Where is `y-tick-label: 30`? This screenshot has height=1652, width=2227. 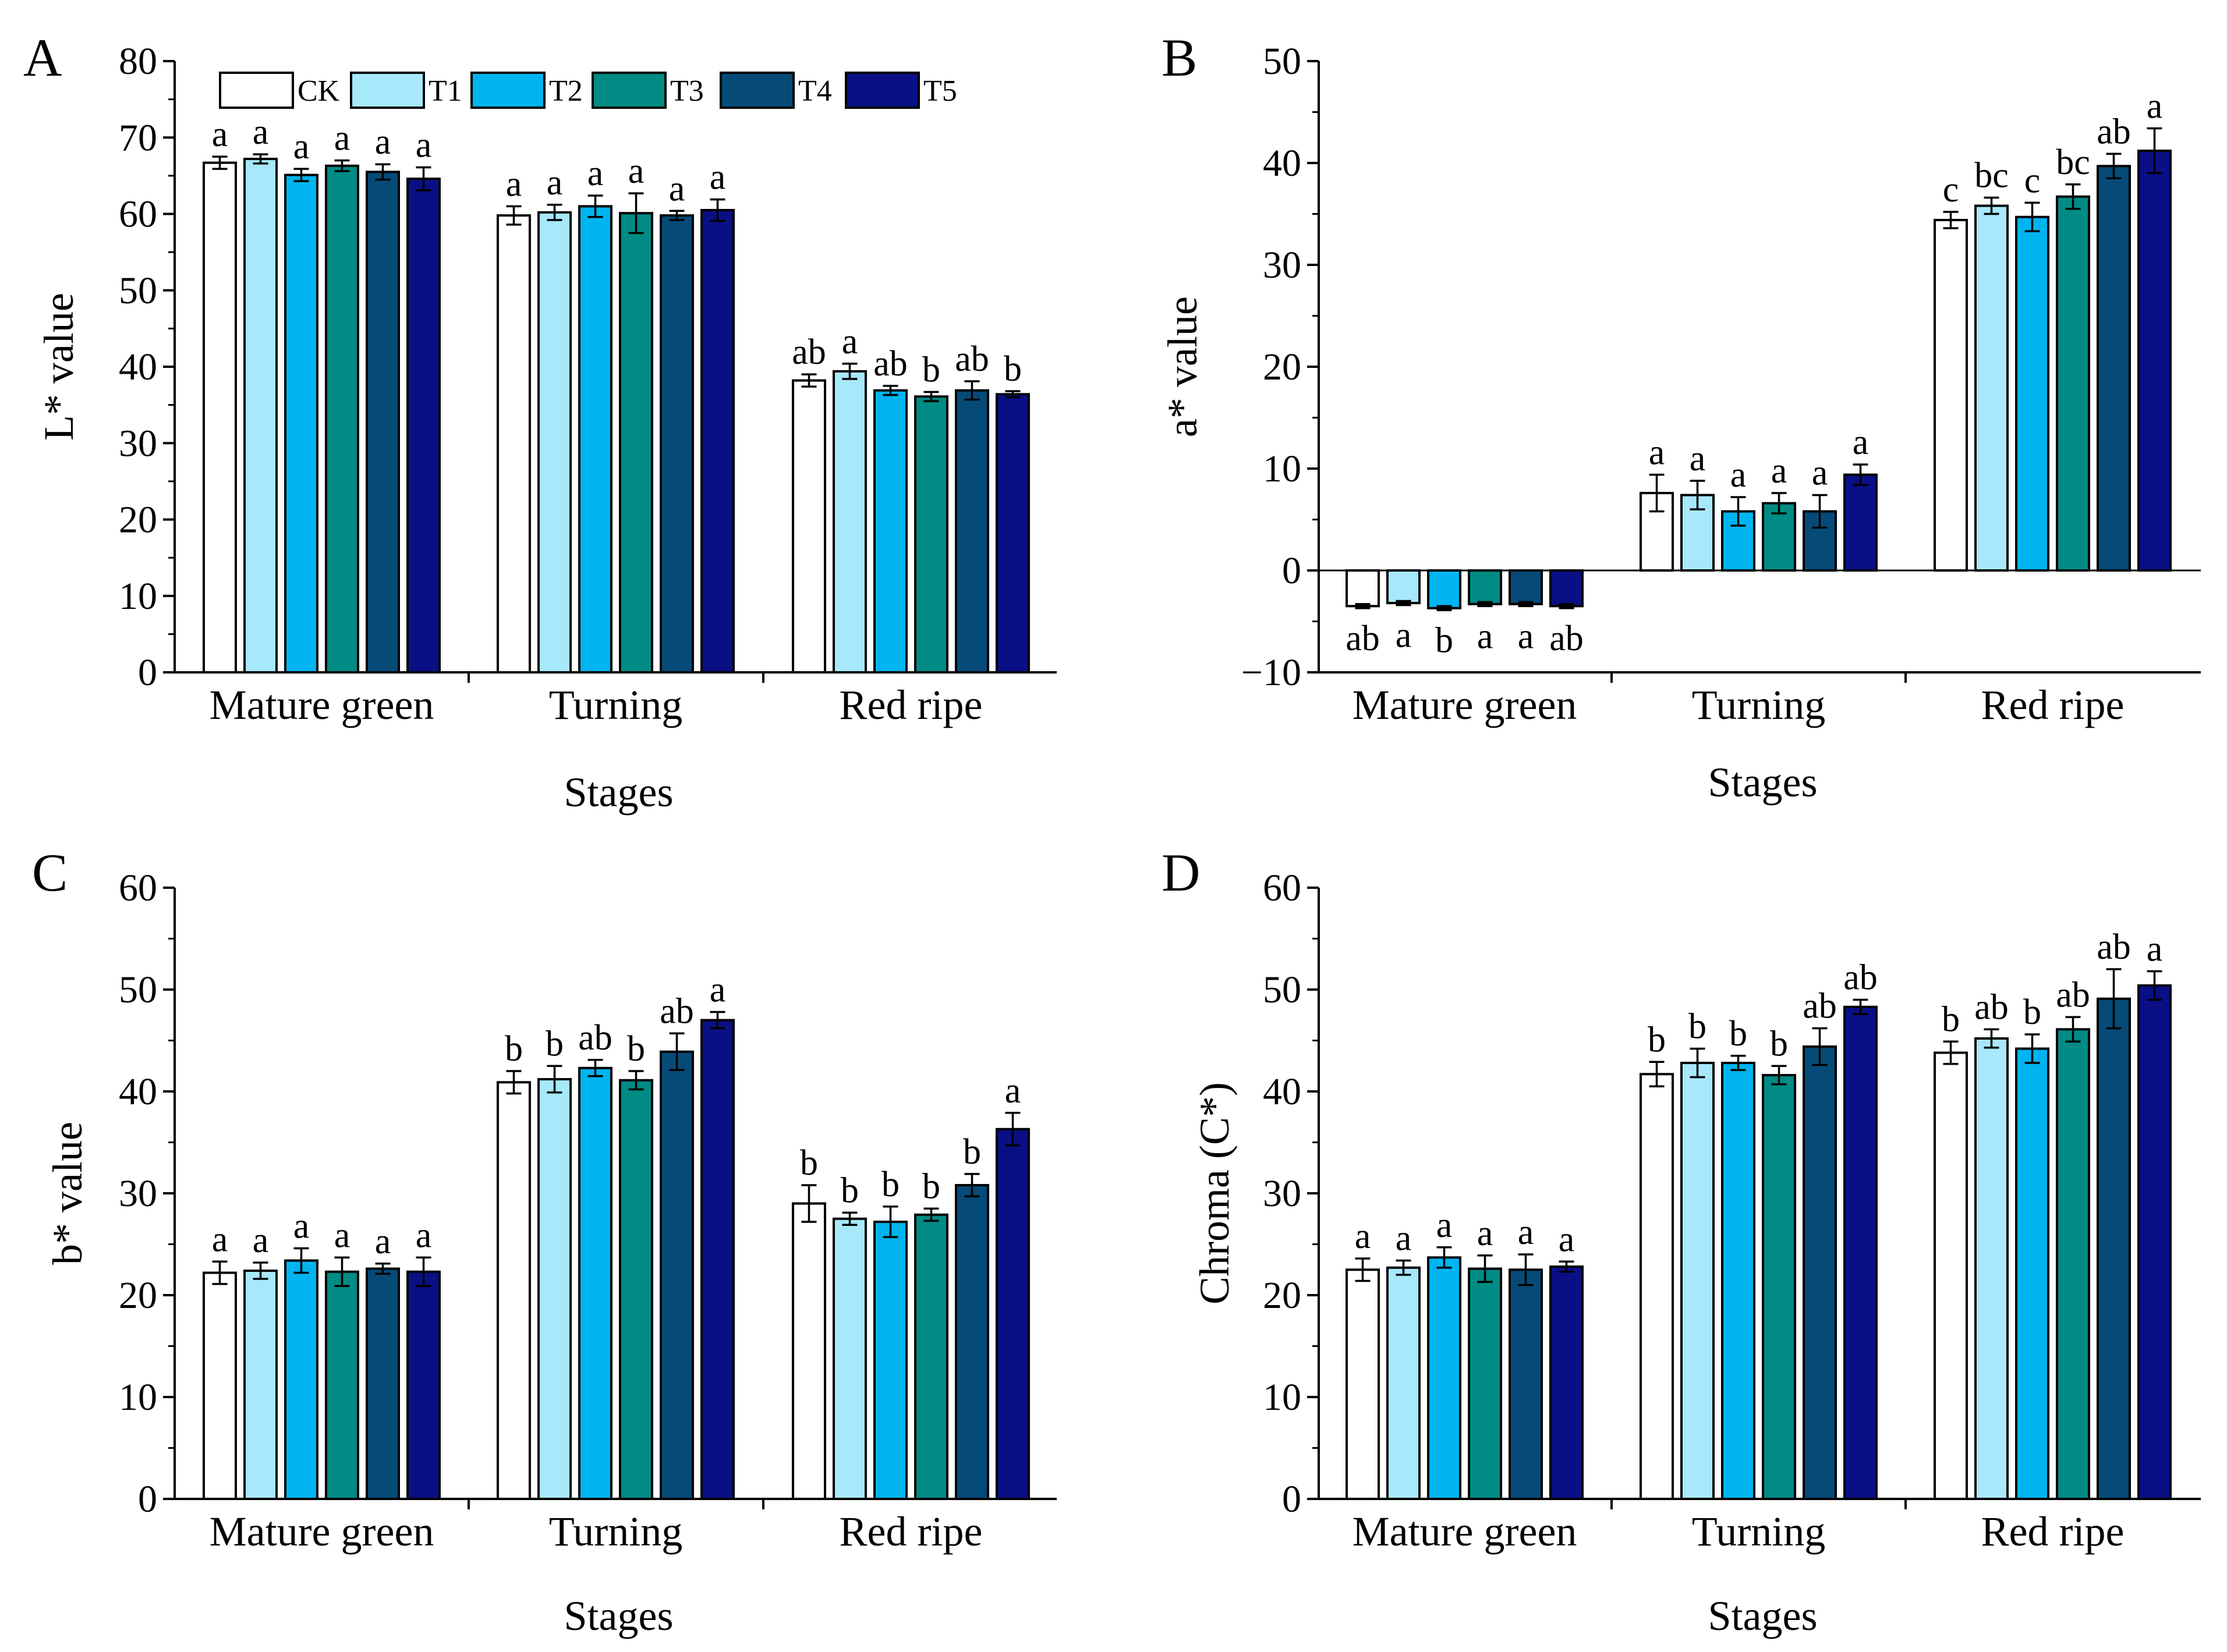
y-tick-label: 30 is located at coordinates (1282, 1193).